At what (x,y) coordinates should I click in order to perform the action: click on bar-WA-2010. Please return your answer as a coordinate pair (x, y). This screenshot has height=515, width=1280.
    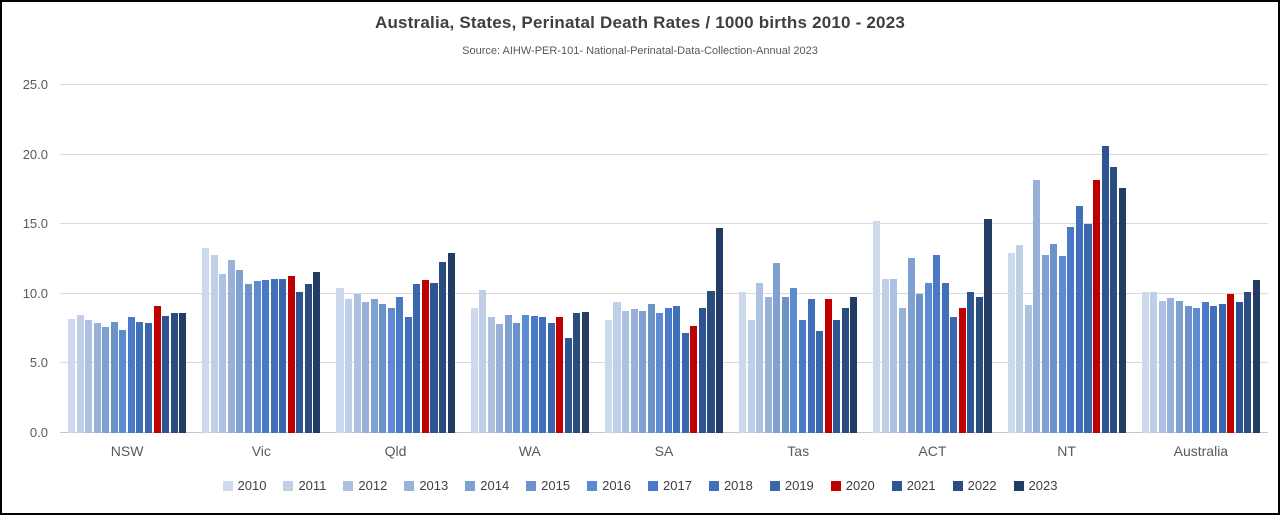
    Looking at the image, I should click on (474, 370).